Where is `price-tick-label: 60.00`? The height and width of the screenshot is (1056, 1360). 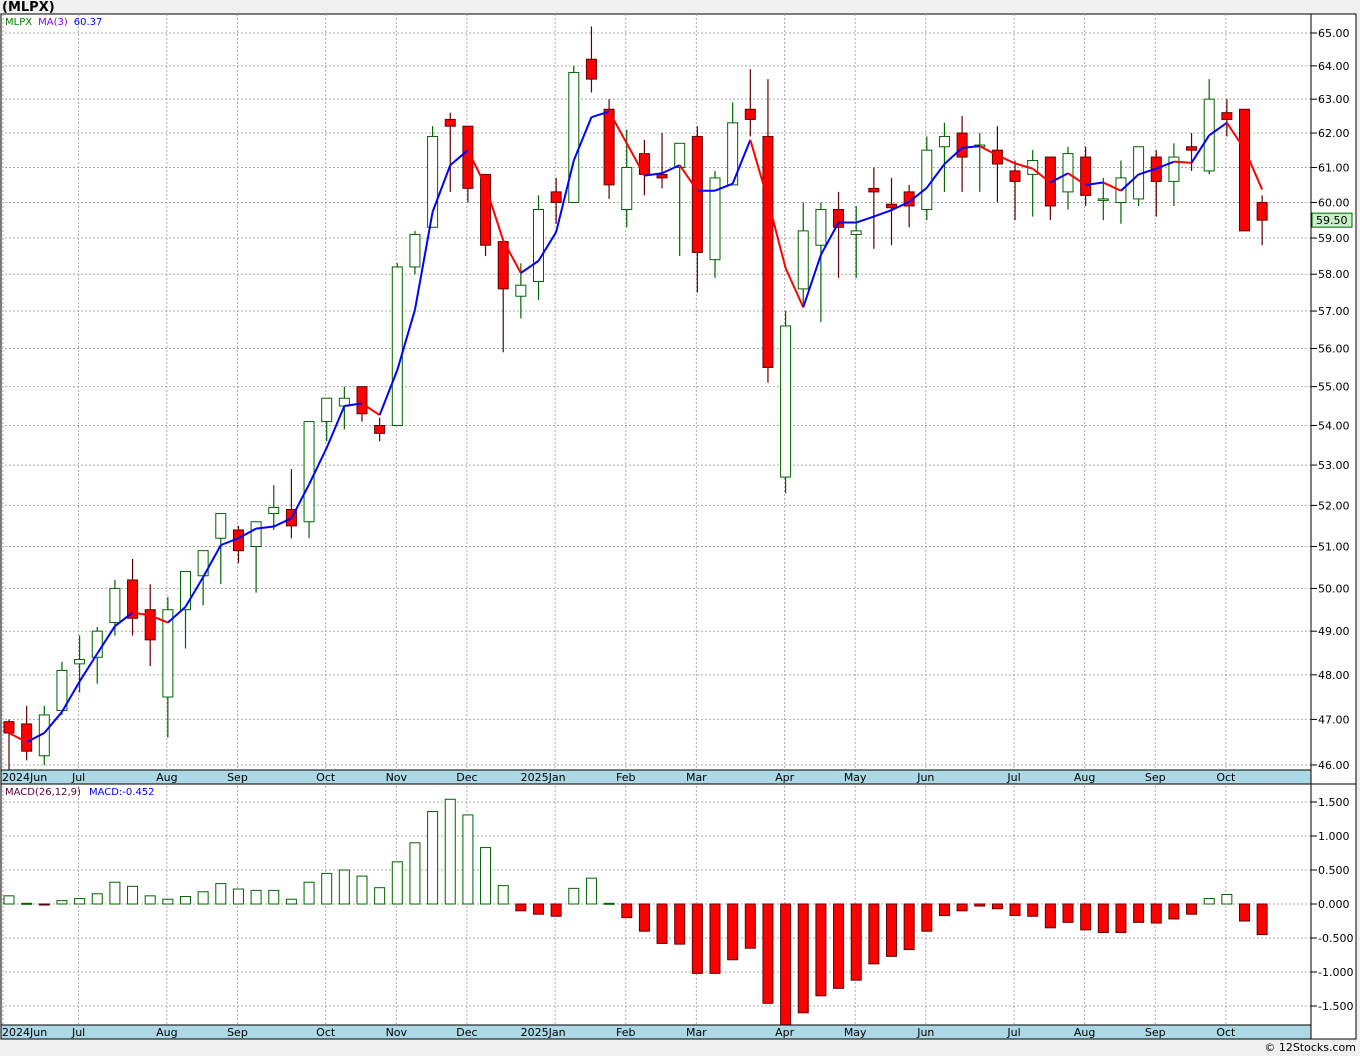
price-tick-label: 60.00 is located at coordinates (1334, 202).